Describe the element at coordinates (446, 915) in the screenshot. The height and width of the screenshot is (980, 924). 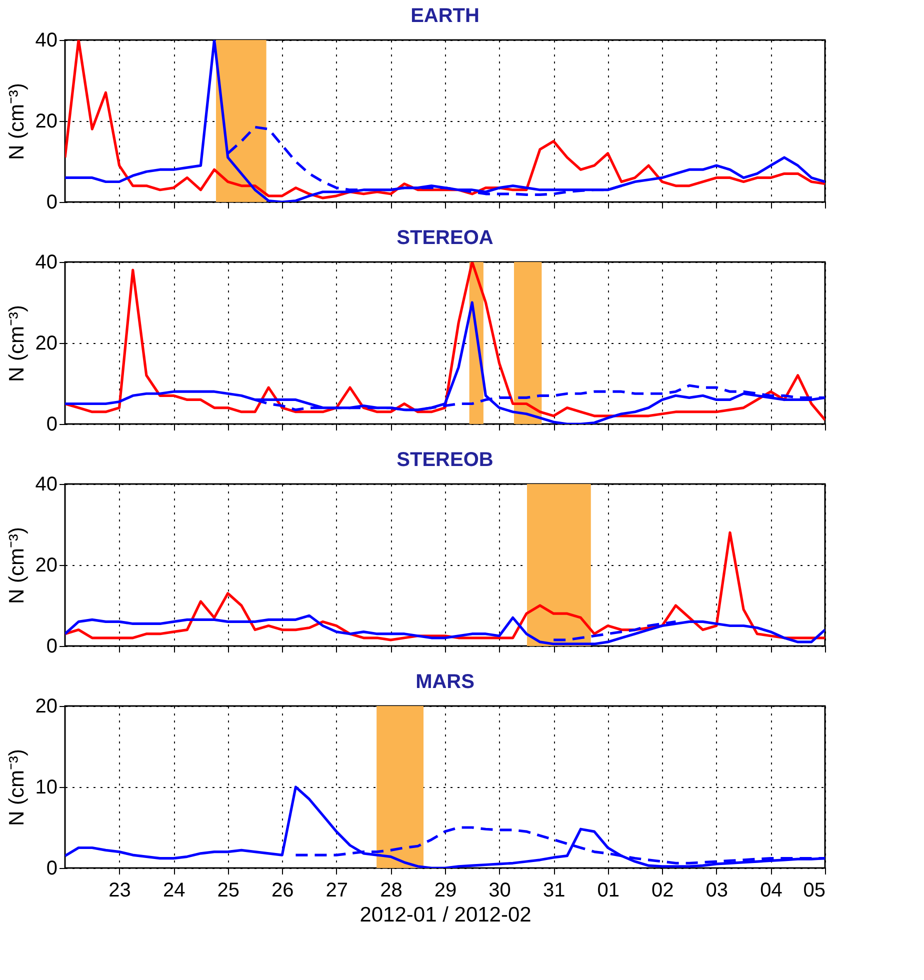
I see `x-axis-title: 2012-01 / 2012-02` at that location.